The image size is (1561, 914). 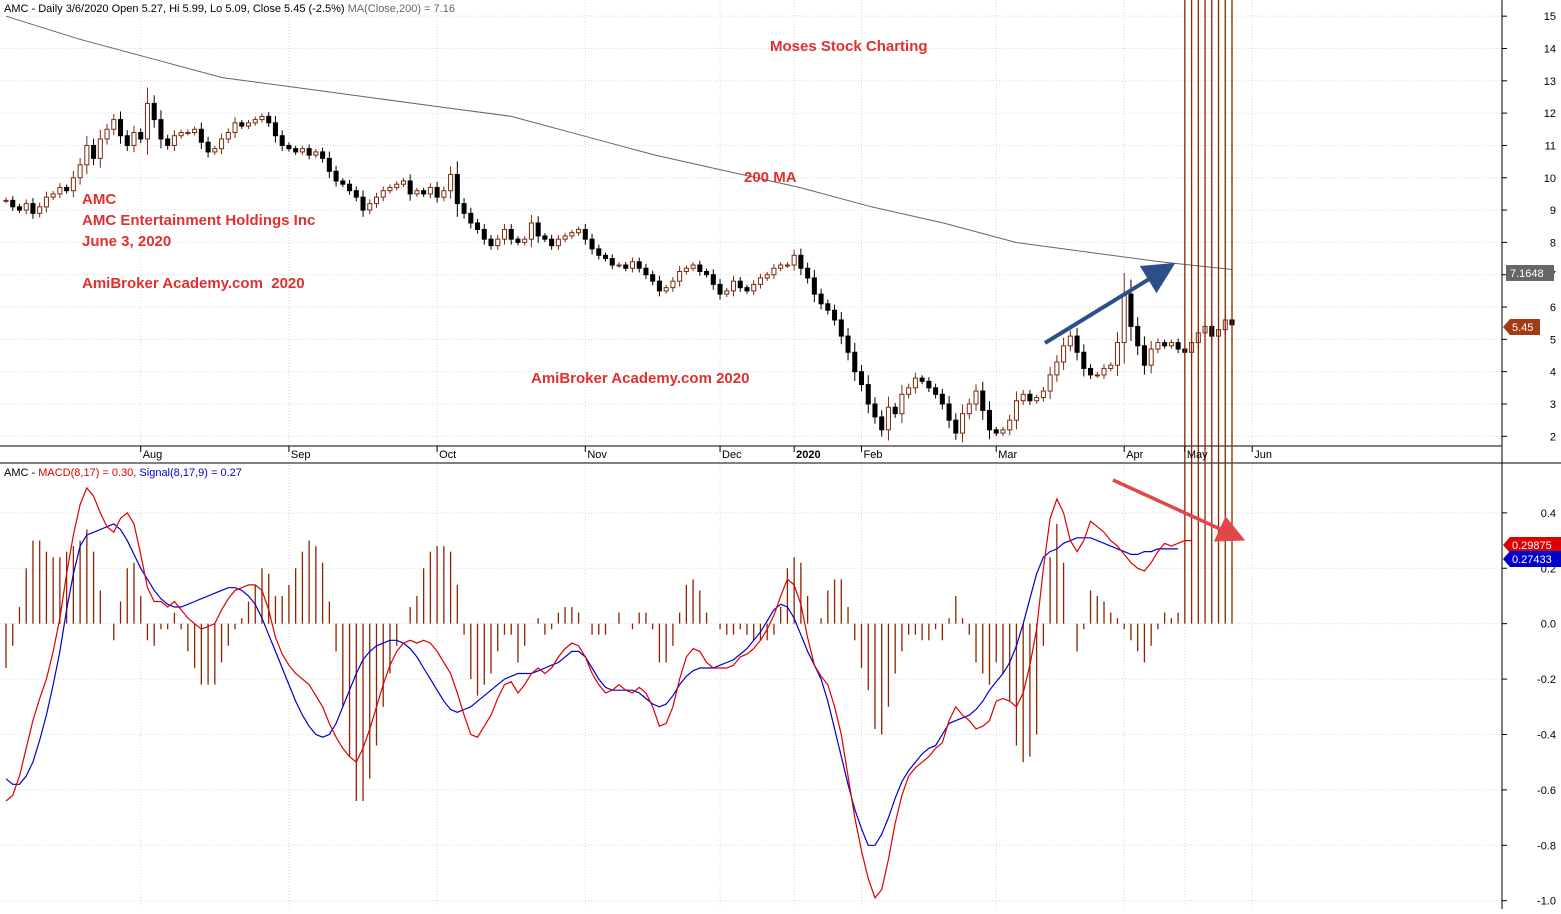 What do you see at coordinates (301, 455) in the screenshot?
I see `month-tick-label: Sep` at bounding box center [301, 455].